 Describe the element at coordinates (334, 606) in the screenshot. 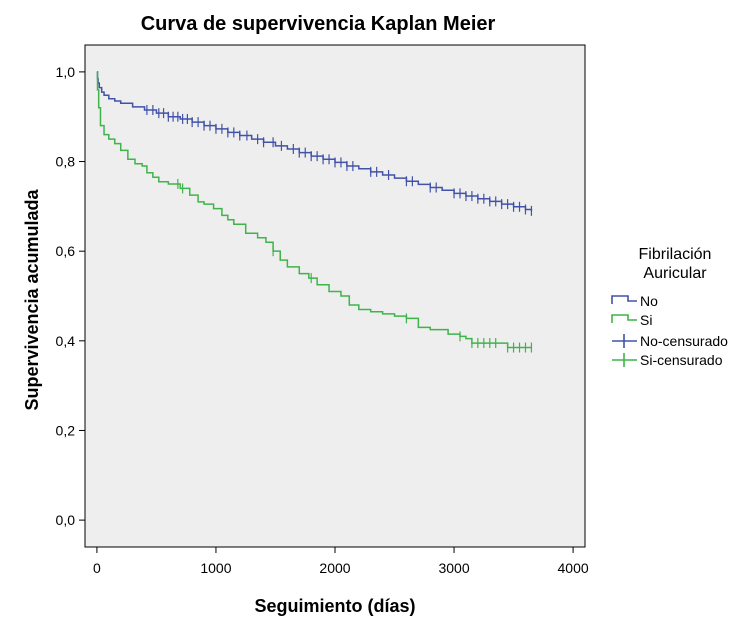

I see `x-axis-title: Seguimiento (días)` at that location.